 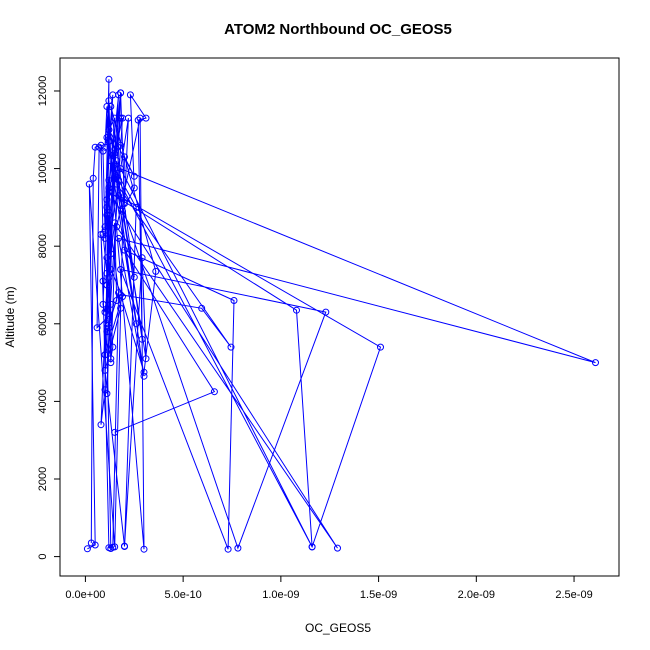 I want to click on y-tick-label: 10000, so click(x=43, y=168).